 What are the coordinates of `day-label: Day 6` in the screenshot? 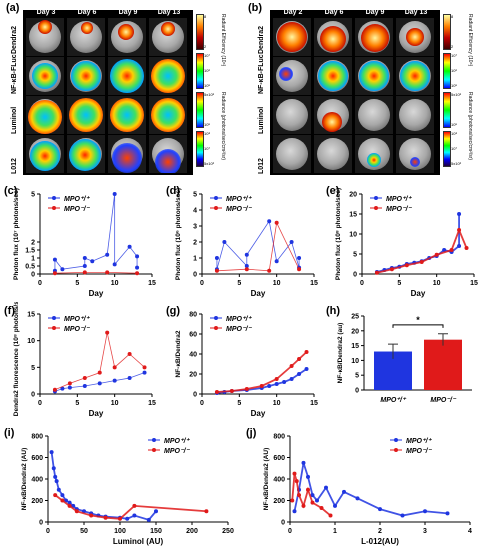 It's located at (87, 12).